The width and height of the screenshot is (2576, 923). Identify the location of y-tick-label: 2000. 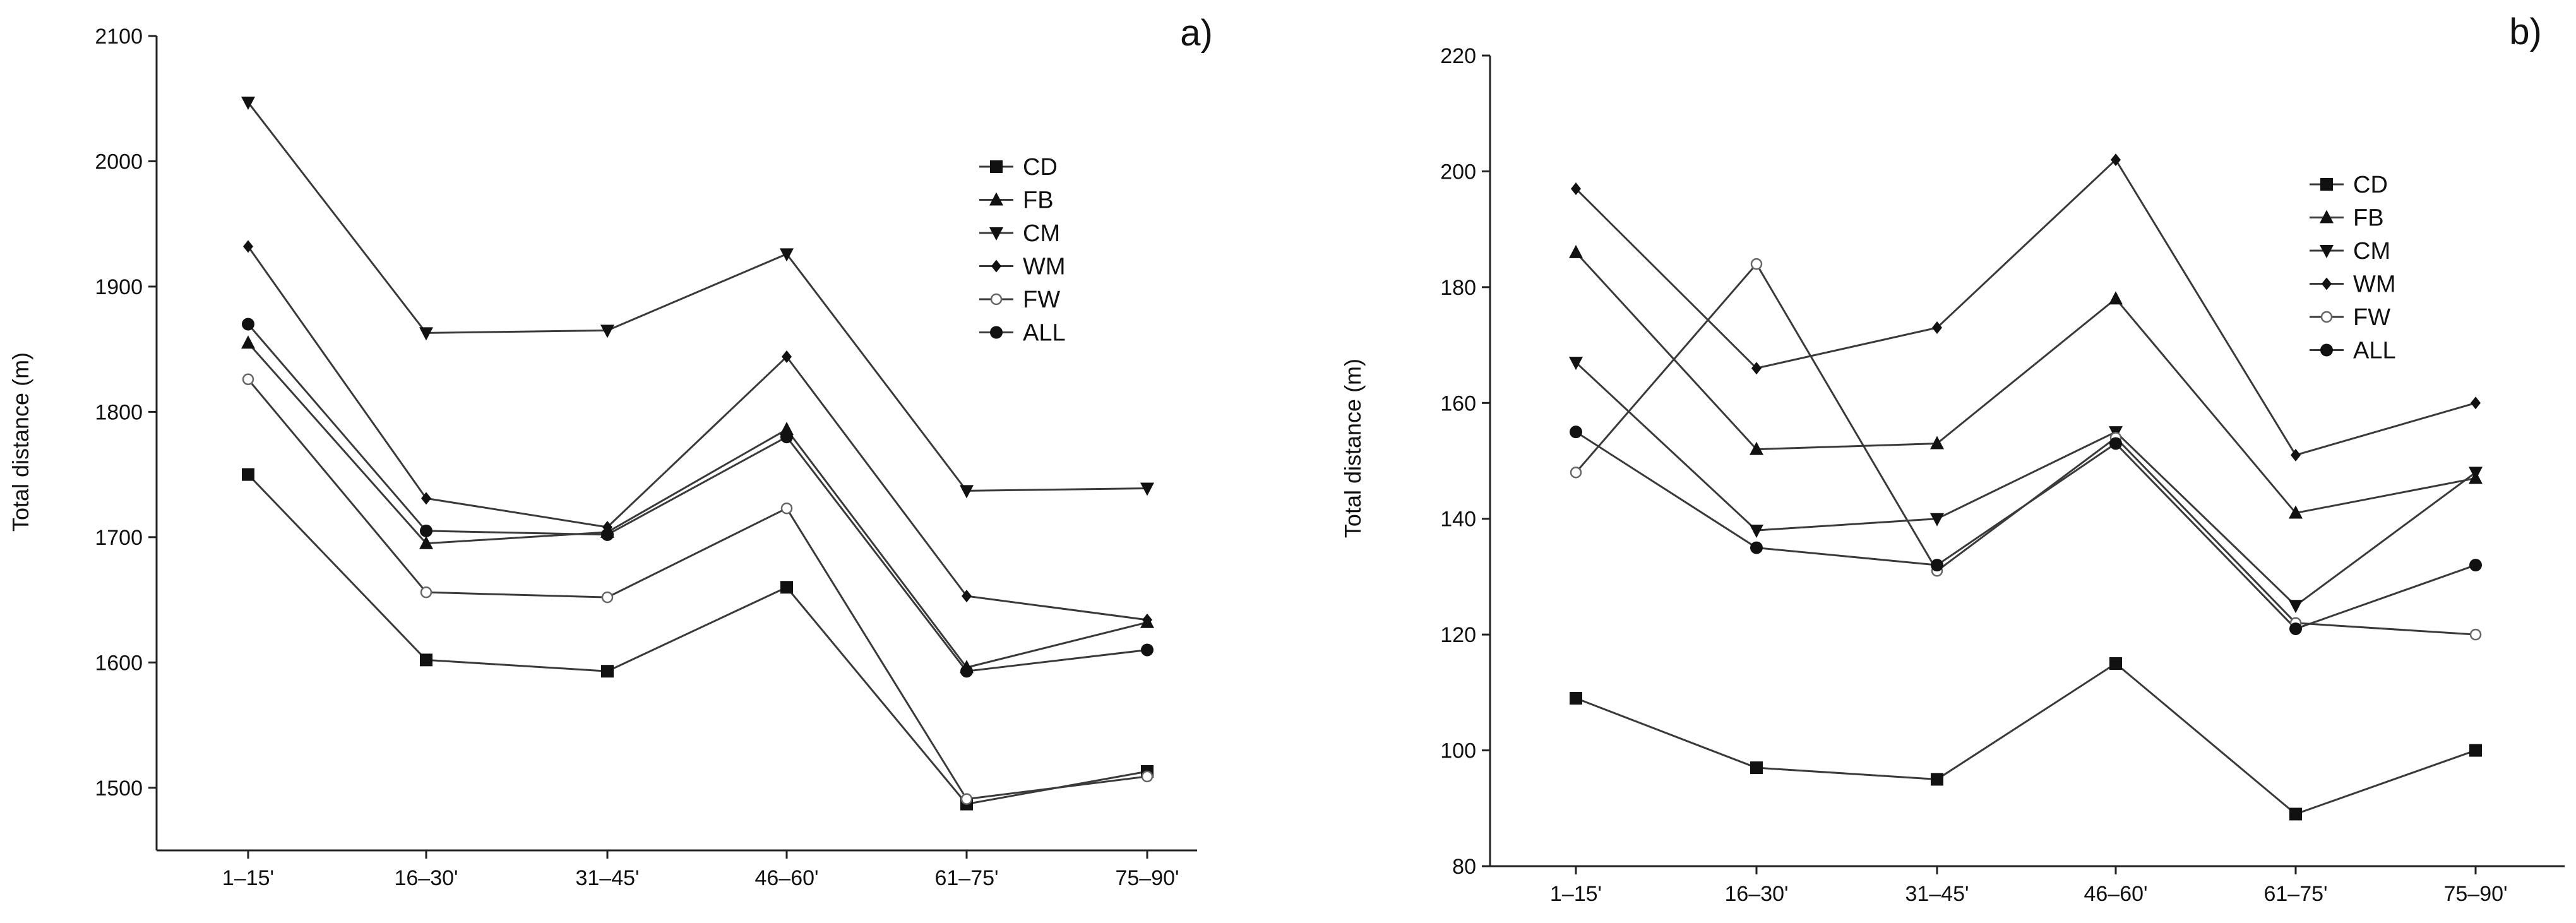
(119, 162).